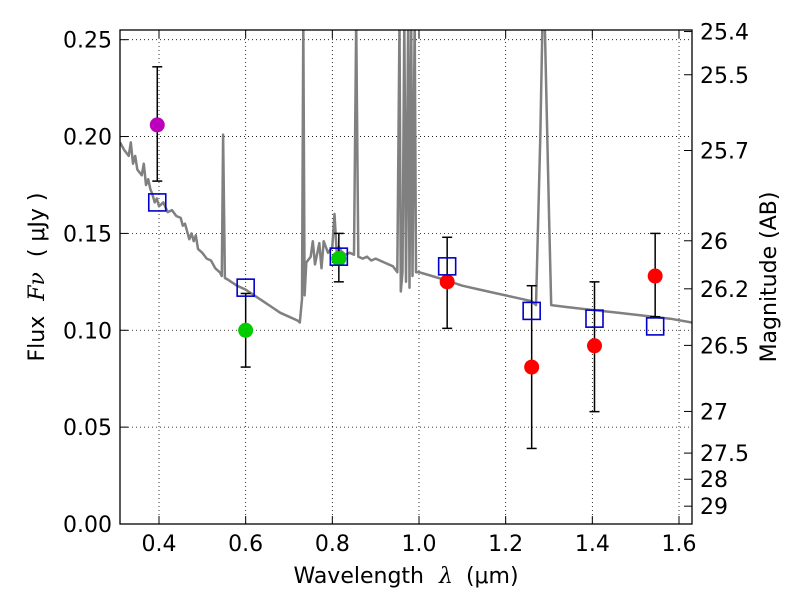 Image resolution: width=800 pixels, height=600 pixels. I want to click on y2-tick-label: 28, so click(714, 480).